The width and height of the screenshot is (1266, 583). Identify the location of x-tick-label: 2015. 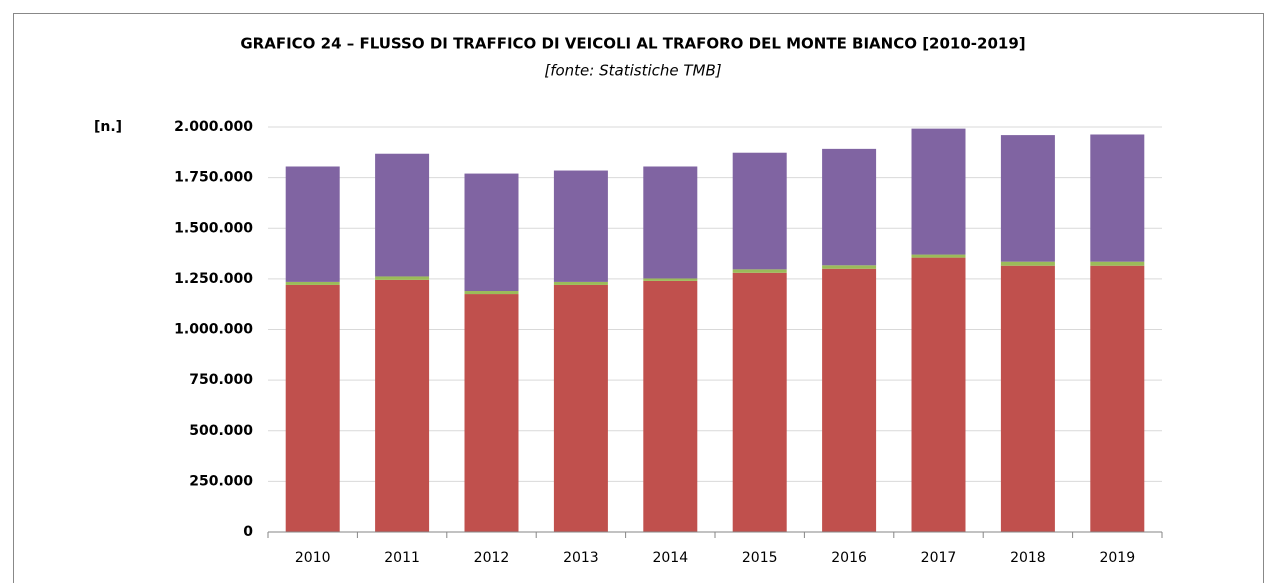
(760, 558).